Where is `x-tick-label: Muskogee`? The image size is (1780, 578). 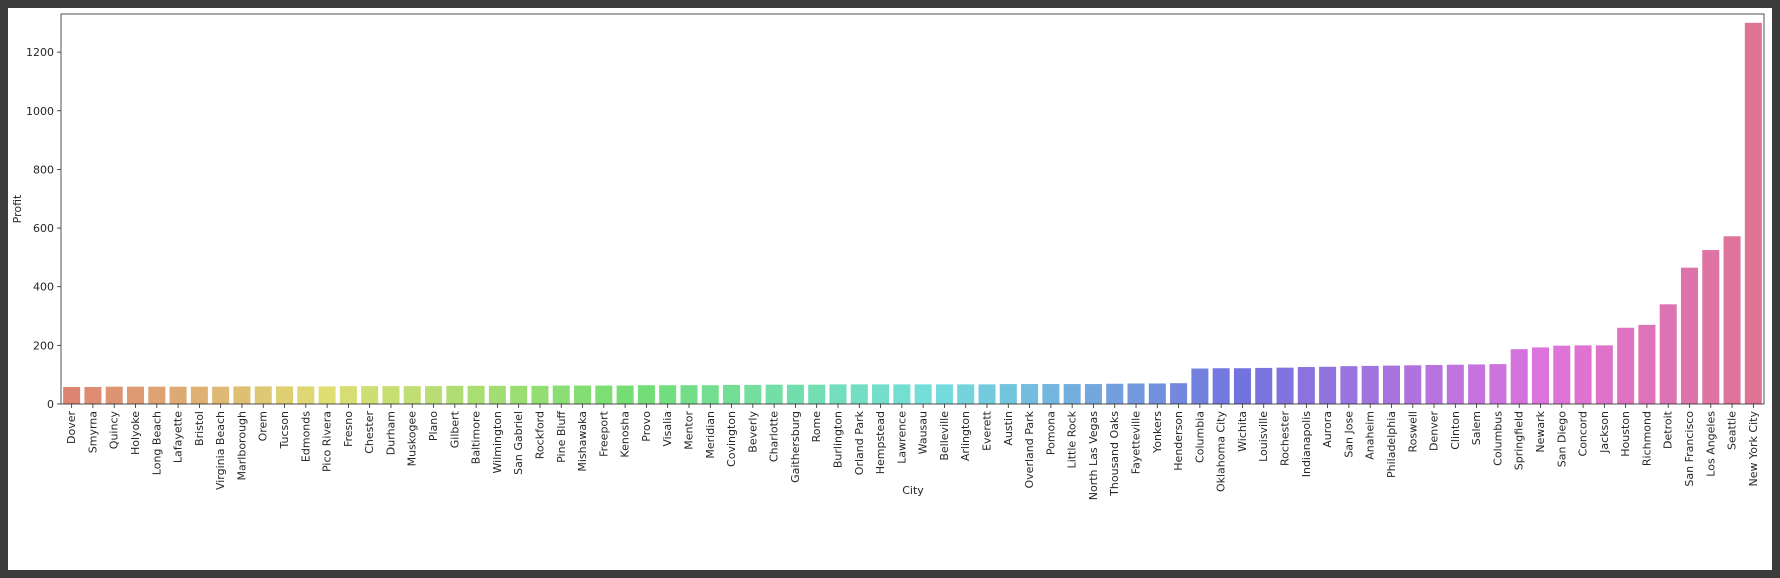
x-tick-label: Muskogee is located at coordinates (412, 439).